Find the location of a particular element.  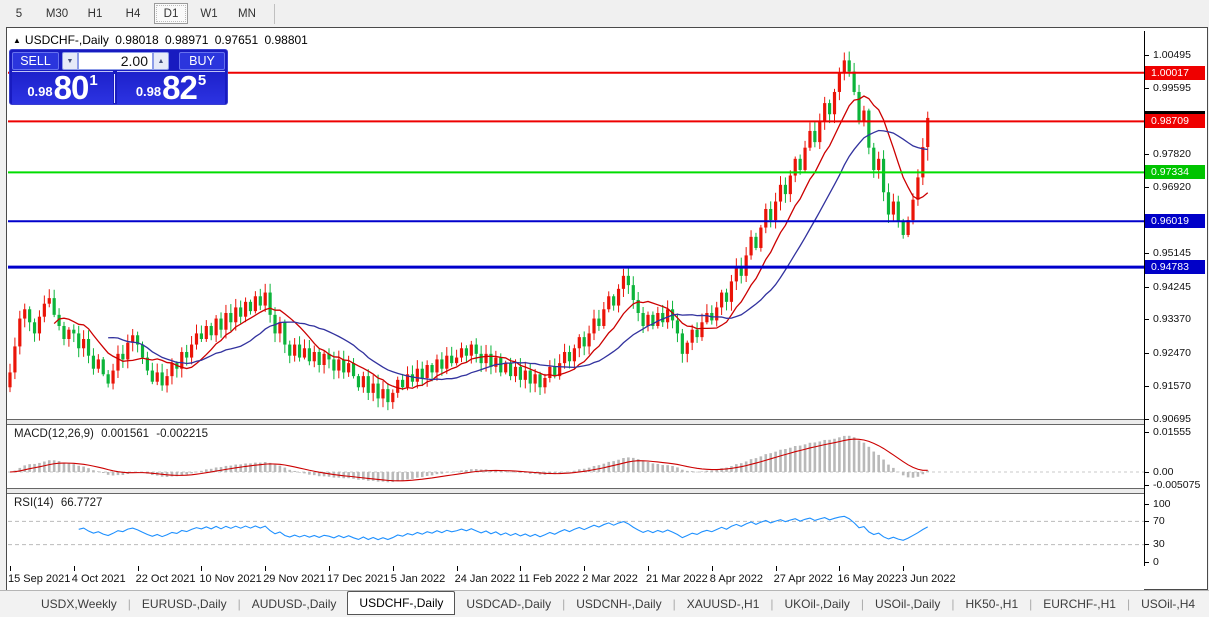

price-axis-badge: 0.98709 is located at coordinates (1175, 121).